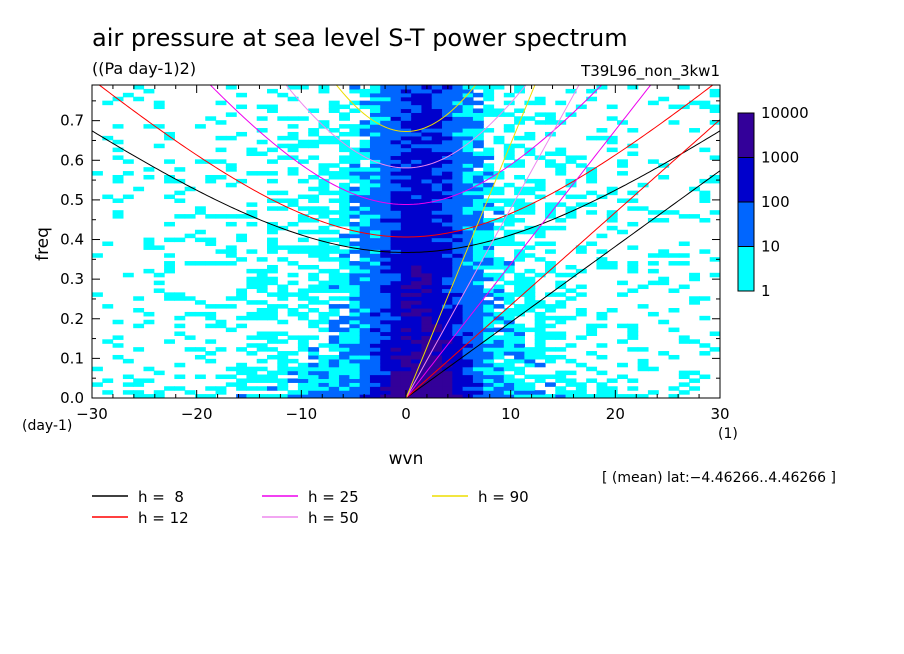 The width and height of the screenshot is (904, 654). What do you see at coordinates (249, 415) in the screenshot?
I see `dispersion-curve-rossby` at bounding box center [249, 415].